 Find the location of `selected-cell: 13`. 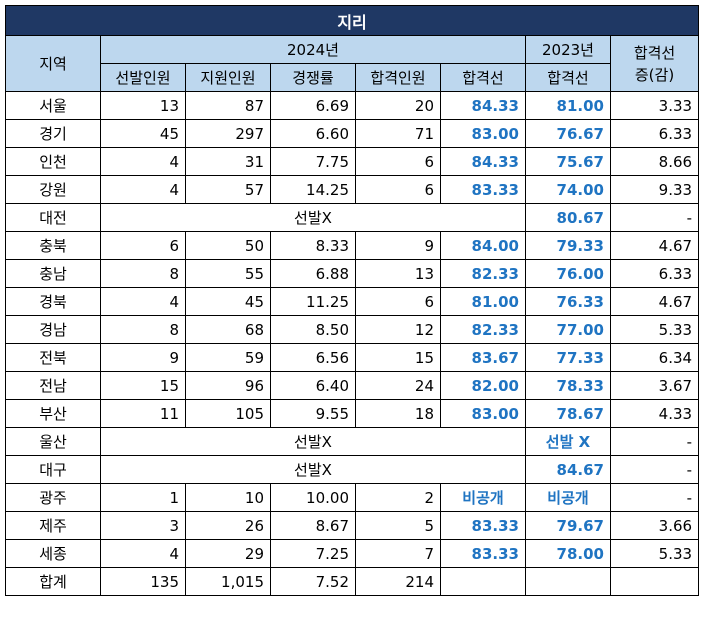

selected-cell: 13 is located at coordinates (143, 105).